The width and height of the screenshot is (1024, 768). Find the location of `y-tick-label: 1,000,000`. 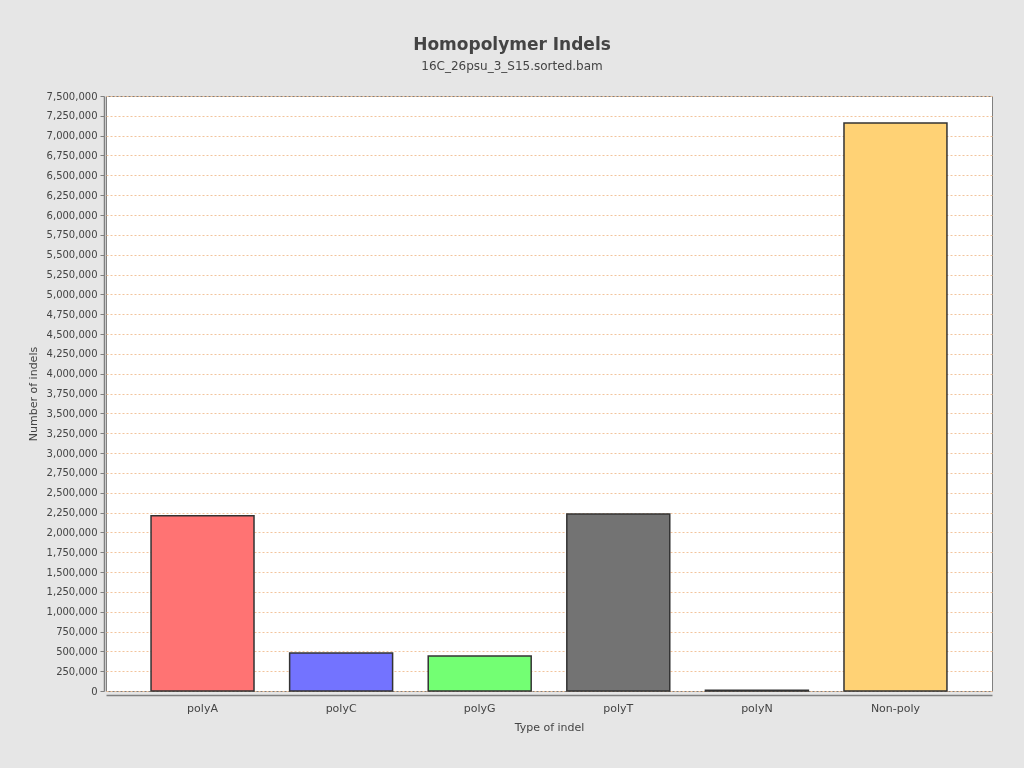

y-tick-label: 1,000,000 is located at coordinates (72, 612).